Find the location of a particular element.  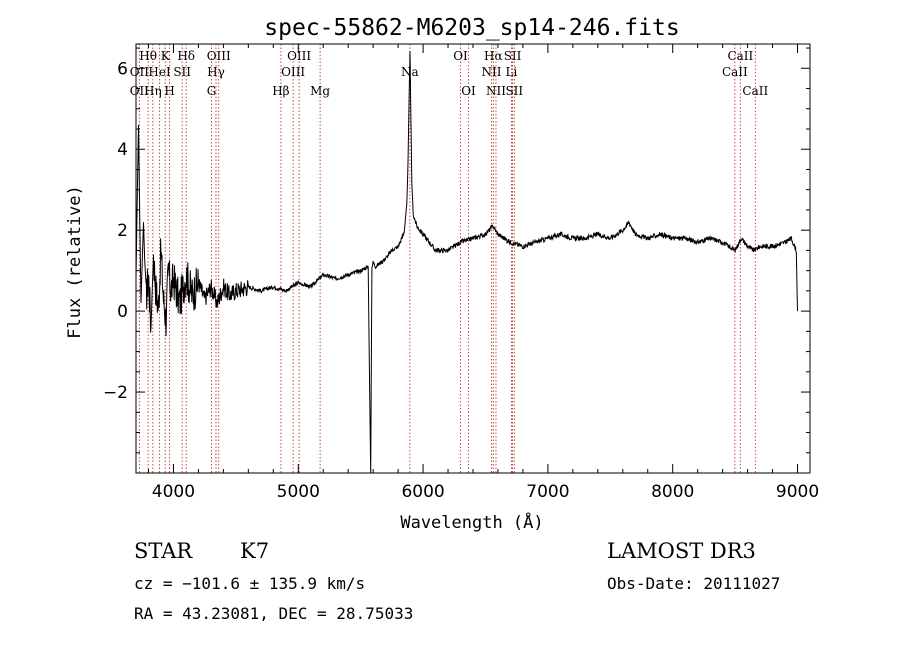

x-axis-label: Wavelength (Å) is located at coordinates (471, 522).